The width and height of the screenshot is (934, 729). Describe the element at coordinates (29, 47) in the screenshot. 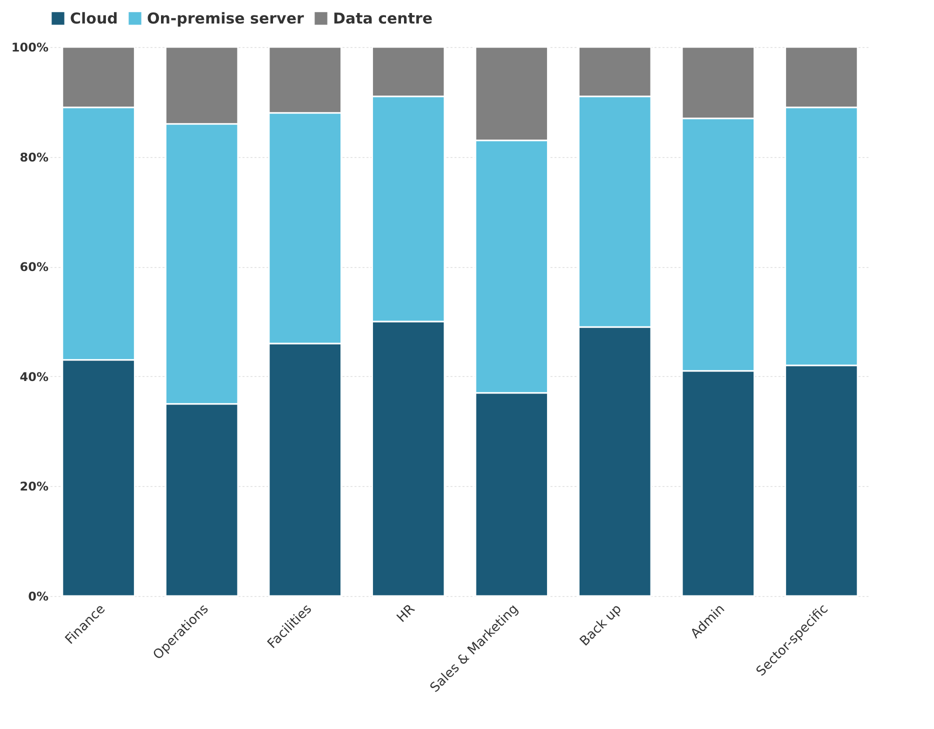

I see `y-tick-label: 100%` at that location.